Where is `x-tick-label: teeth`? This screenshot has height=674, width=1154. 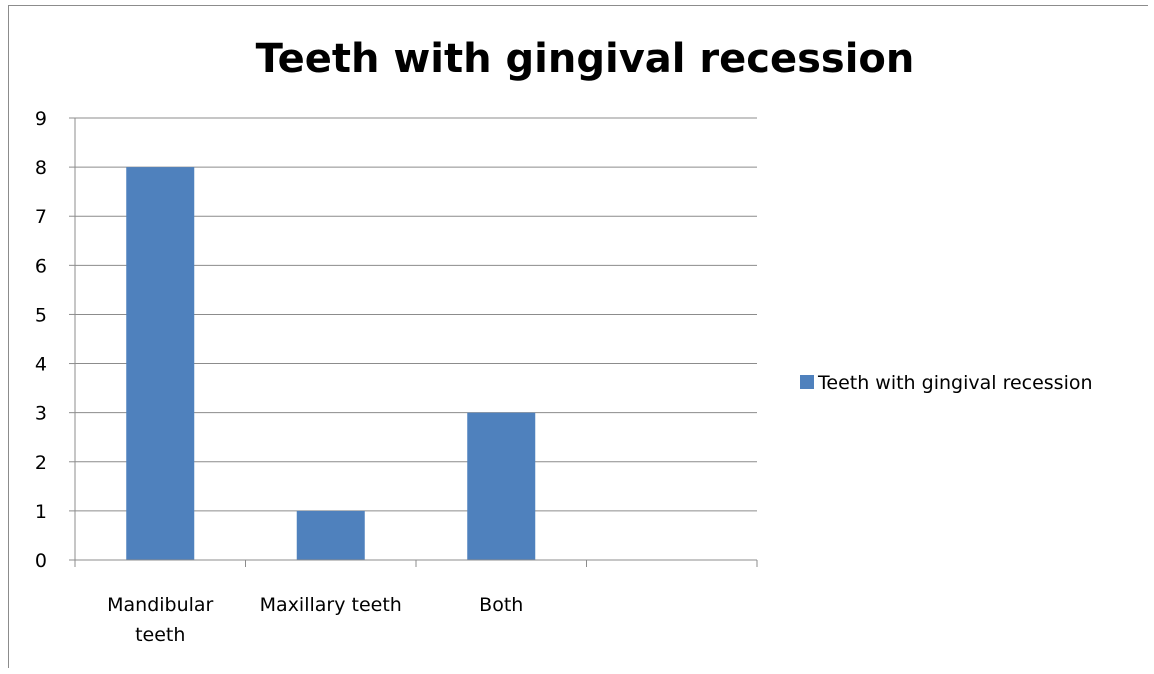 x-tick-label: teeth is located at coordinates (160, 635).